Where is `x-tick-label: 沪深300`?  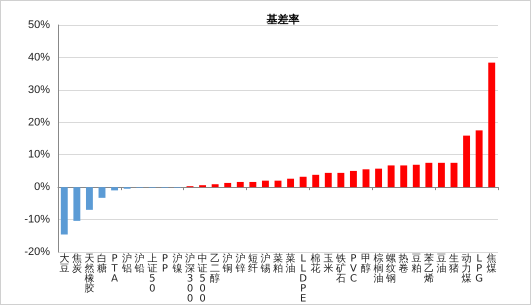
x-tick-label: 沪深300 is located at coordinates (190, 278).